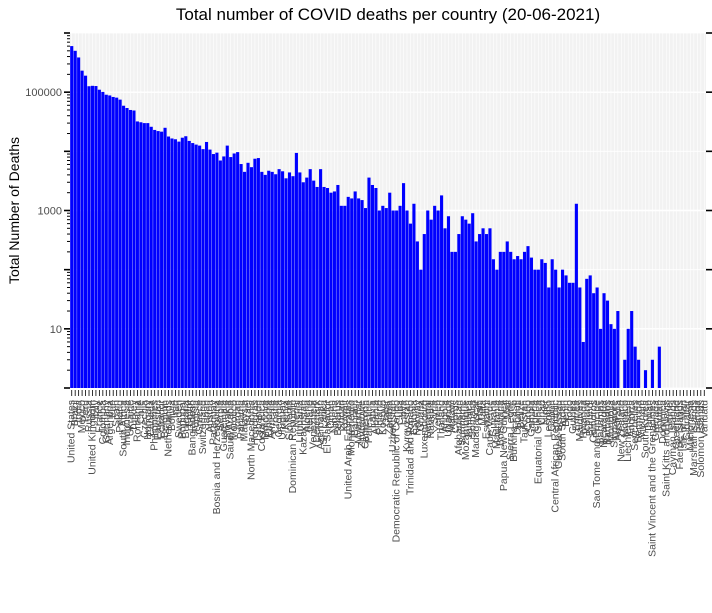 The width and height of the screenshot is (712, 613). Describe the element at coordinates (262, 426) in the screenshot. I see `x-tick-label: Costa Rica` at that location.